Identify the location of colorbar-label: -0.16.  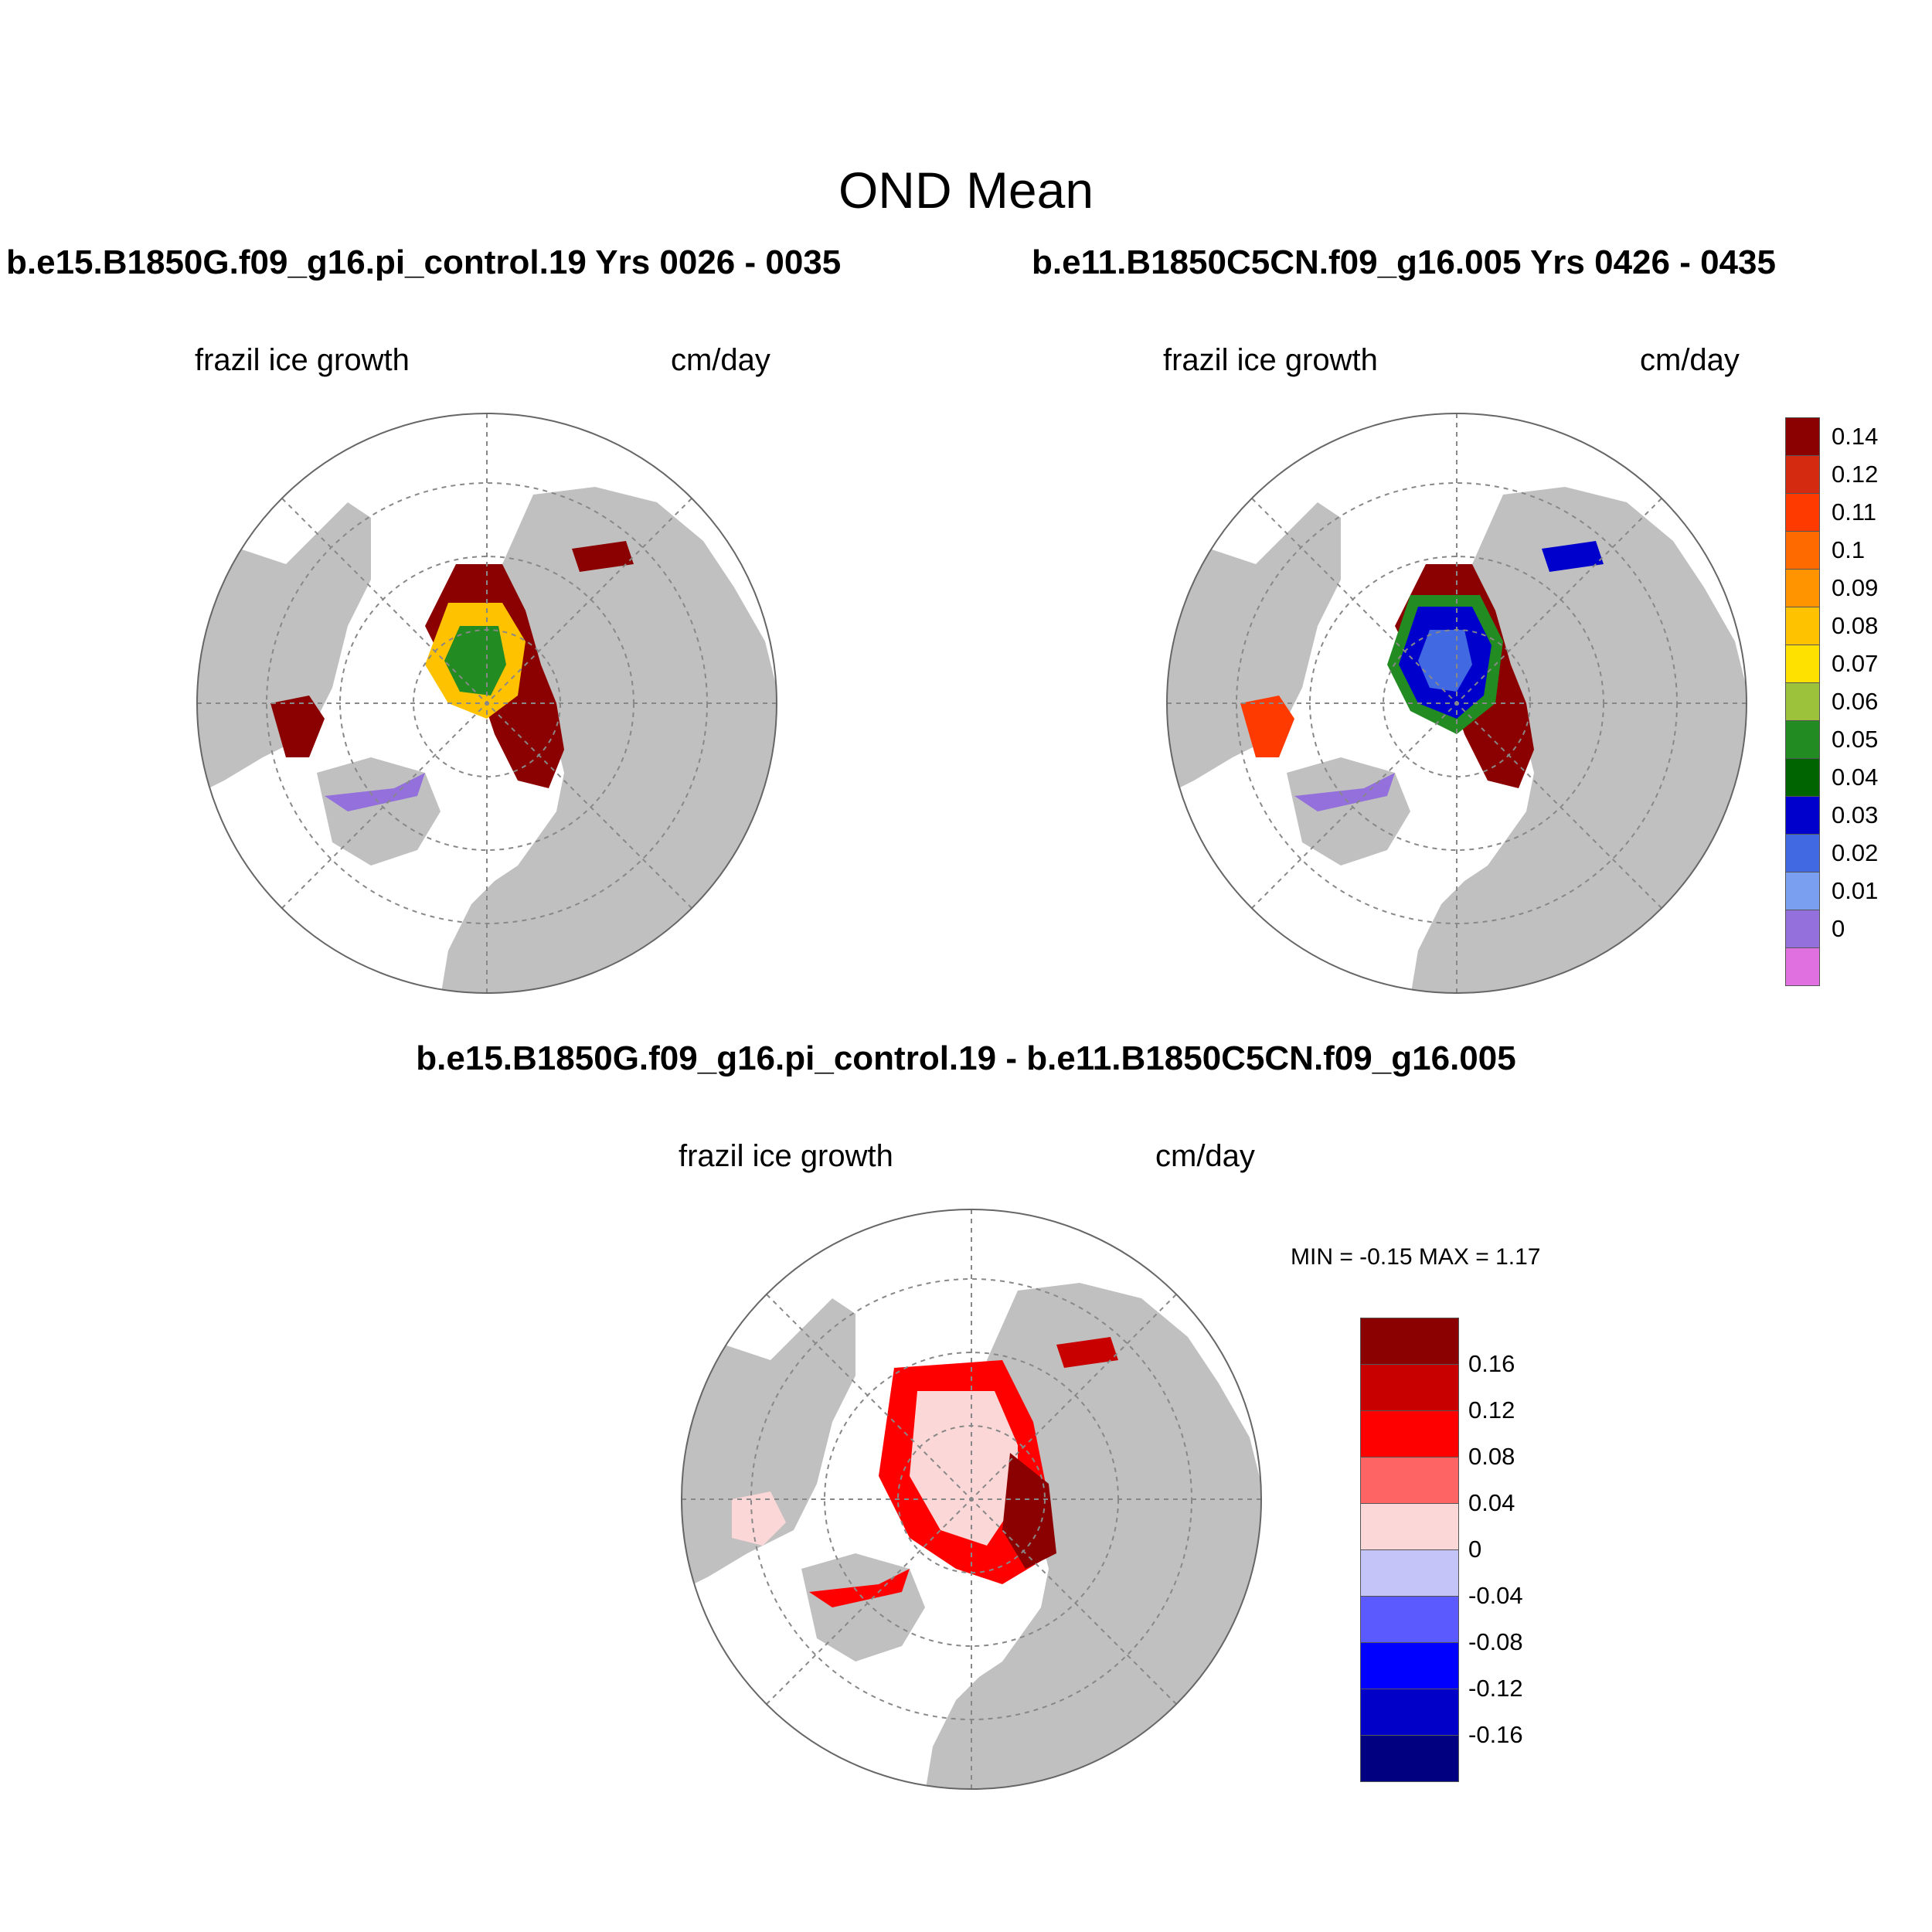
(1496, 1735).